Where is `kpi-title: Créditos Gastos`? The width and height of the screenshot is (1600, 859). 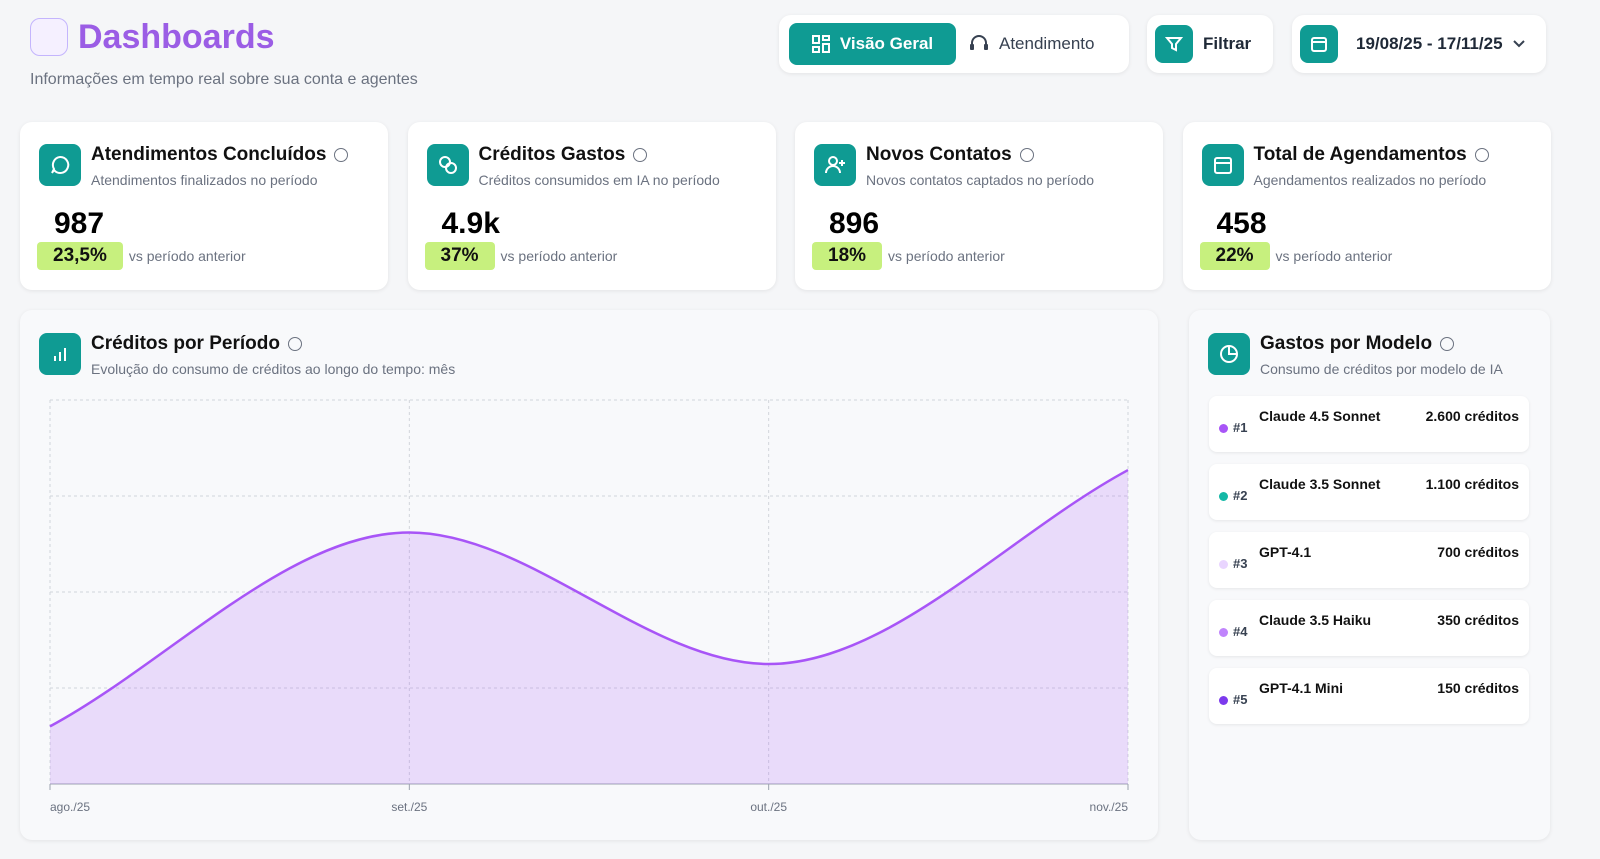 kpi-title: Créditos Gastos is located at coordinates (563, 155).